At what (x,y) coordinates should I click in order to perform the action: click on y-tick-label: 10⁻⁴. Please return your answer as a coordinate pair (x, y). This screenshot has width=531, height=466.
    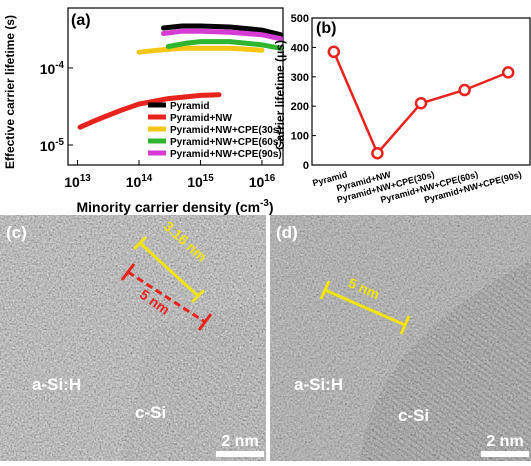
    Looking at the image, I should click on (52, 68).